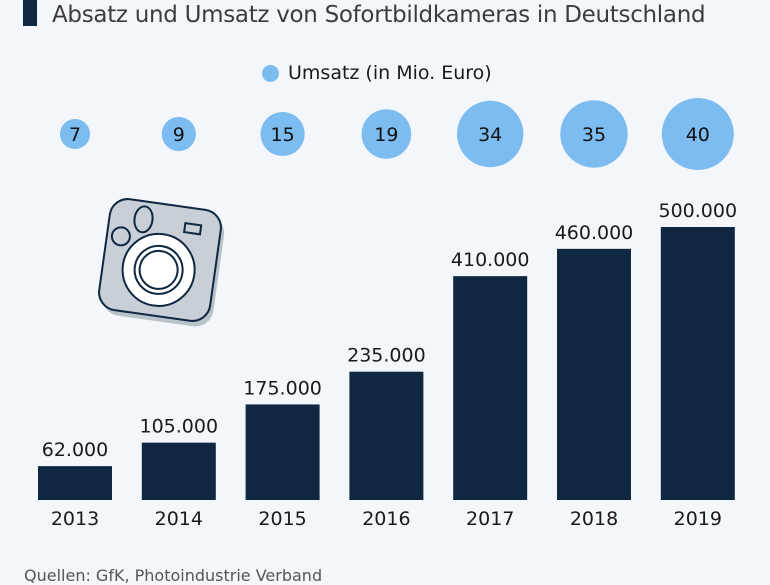 This screenshot has height=585, width=770. Describe the element at coordinates (30, 13) in the screenshot. I see `title-accent-bar` at that location.